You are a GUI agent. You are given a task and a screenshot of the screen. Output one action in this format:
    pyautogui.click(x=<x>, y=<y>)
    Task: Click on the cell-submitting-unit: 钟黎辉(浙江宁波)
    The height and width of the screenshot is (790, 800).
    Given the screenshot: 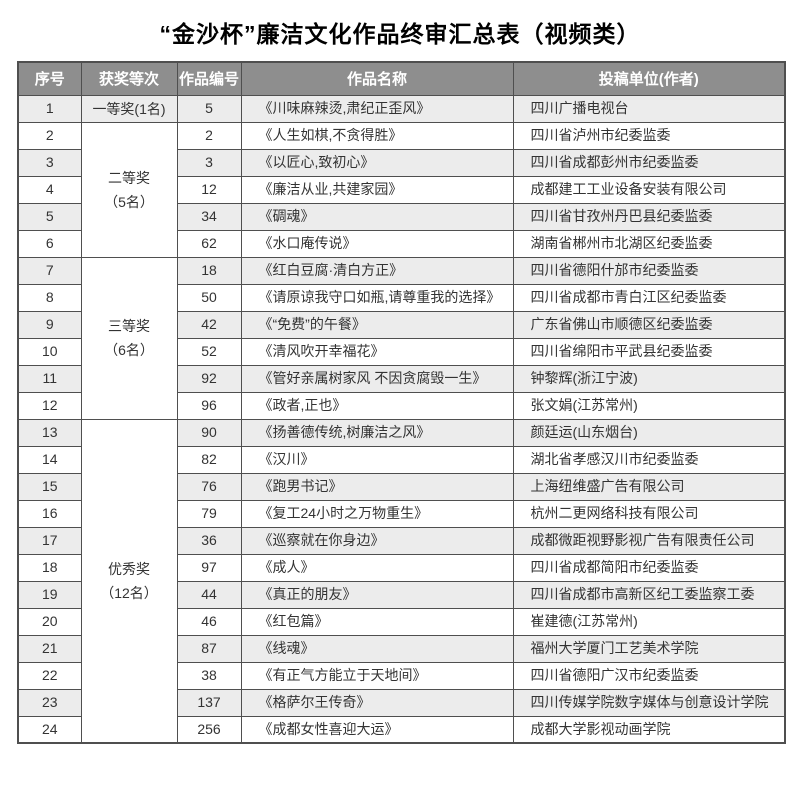 What is the action you would take?
    pyautogui.click(x=649, y=378)
    